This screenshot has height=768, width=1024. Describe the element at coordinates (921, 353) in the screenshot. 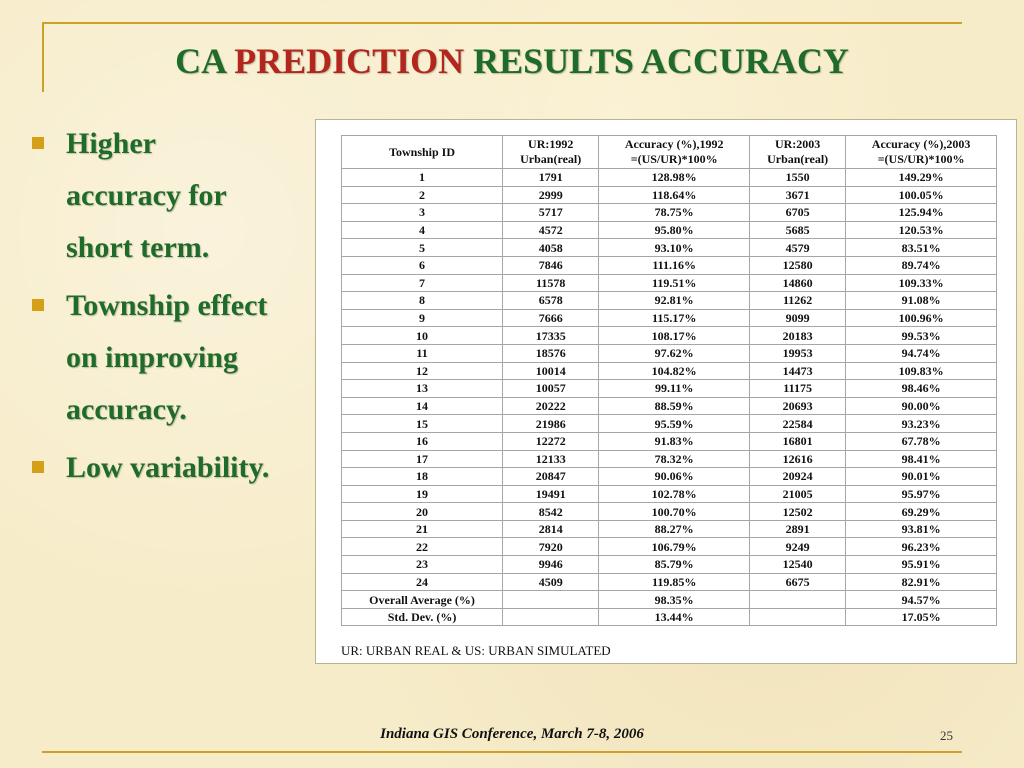

I see `table-cell: 94.74%` at that location.